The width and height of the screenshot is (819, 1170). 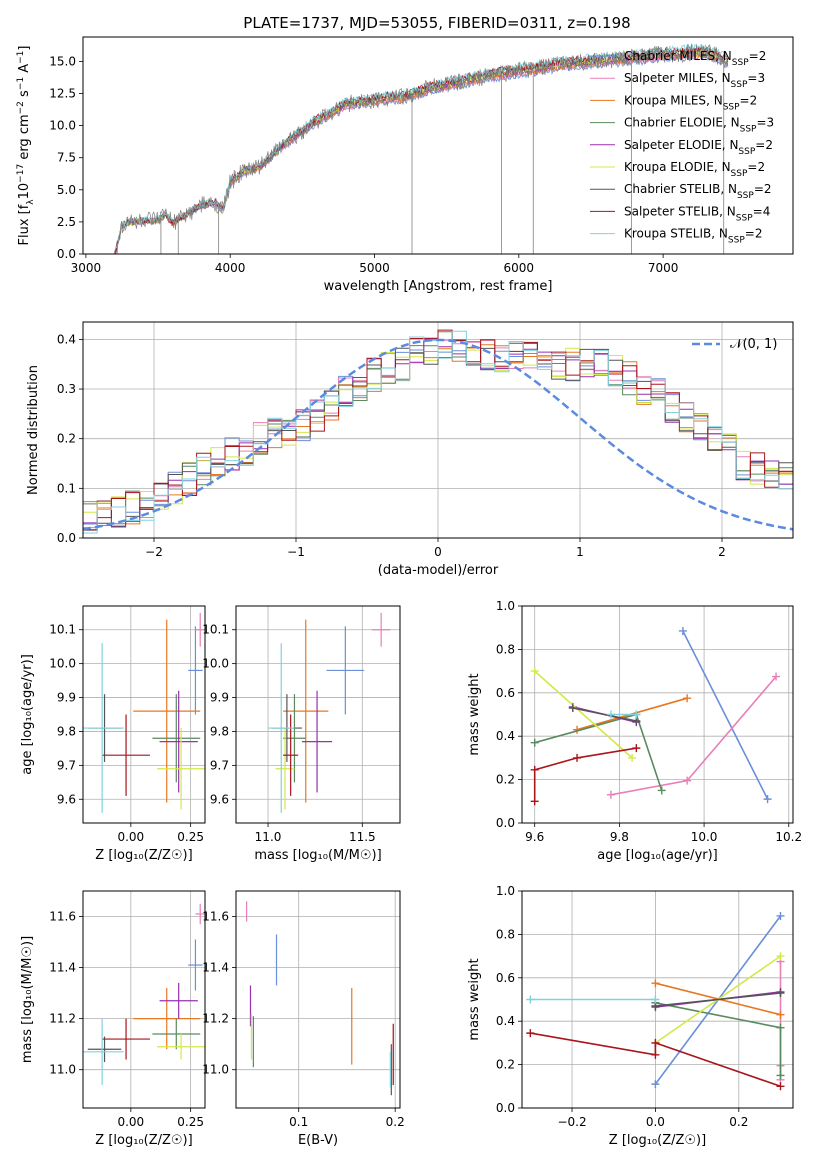 What do you see at coordinates (62, 968) in the screenshot?
I see `y-tick-label: 11.4` at bounding box center [62, 968].